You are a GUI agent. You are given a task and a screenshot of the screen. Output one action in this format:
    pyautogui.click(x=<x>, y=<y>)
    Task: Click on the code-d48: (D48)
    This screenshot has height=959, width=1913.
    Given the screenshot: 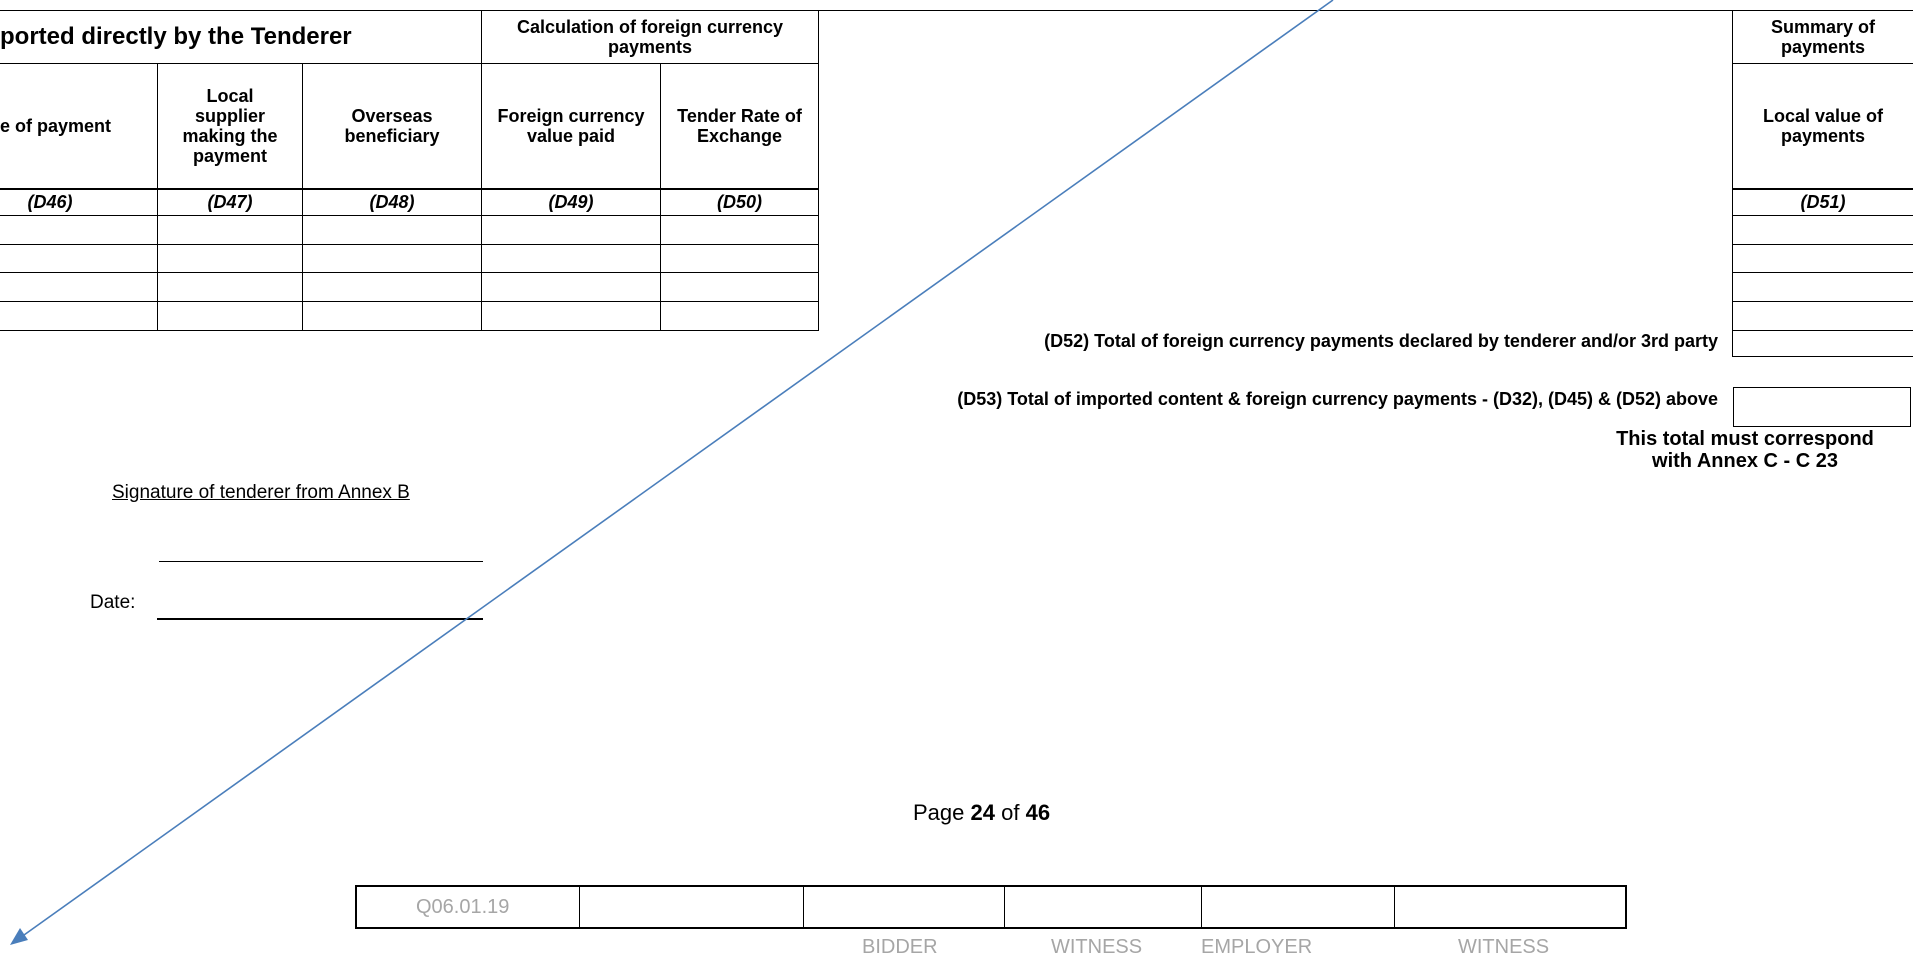 What is the action you would take?
    pyautogui.click(x=392, y=202)
    